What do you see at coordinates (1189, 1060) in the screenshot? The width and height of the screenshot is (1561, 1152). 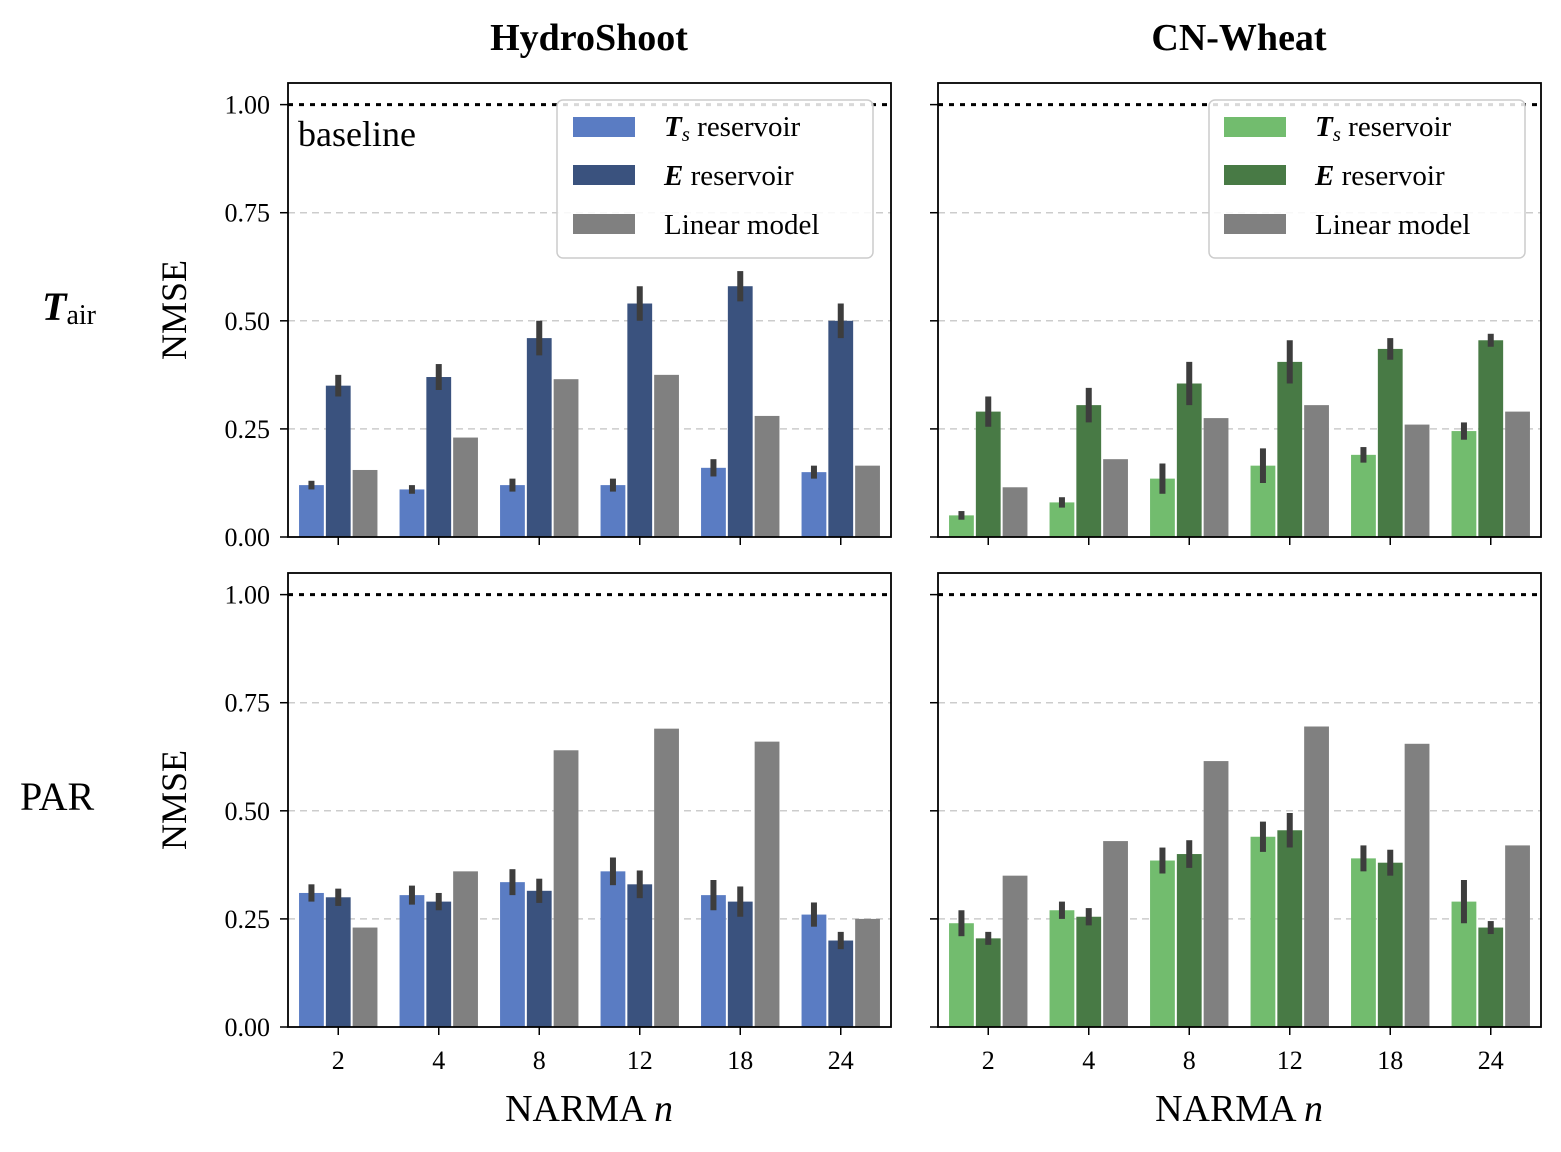 I see `x-tick-label: 8` at bounding box center [1189, 1060].